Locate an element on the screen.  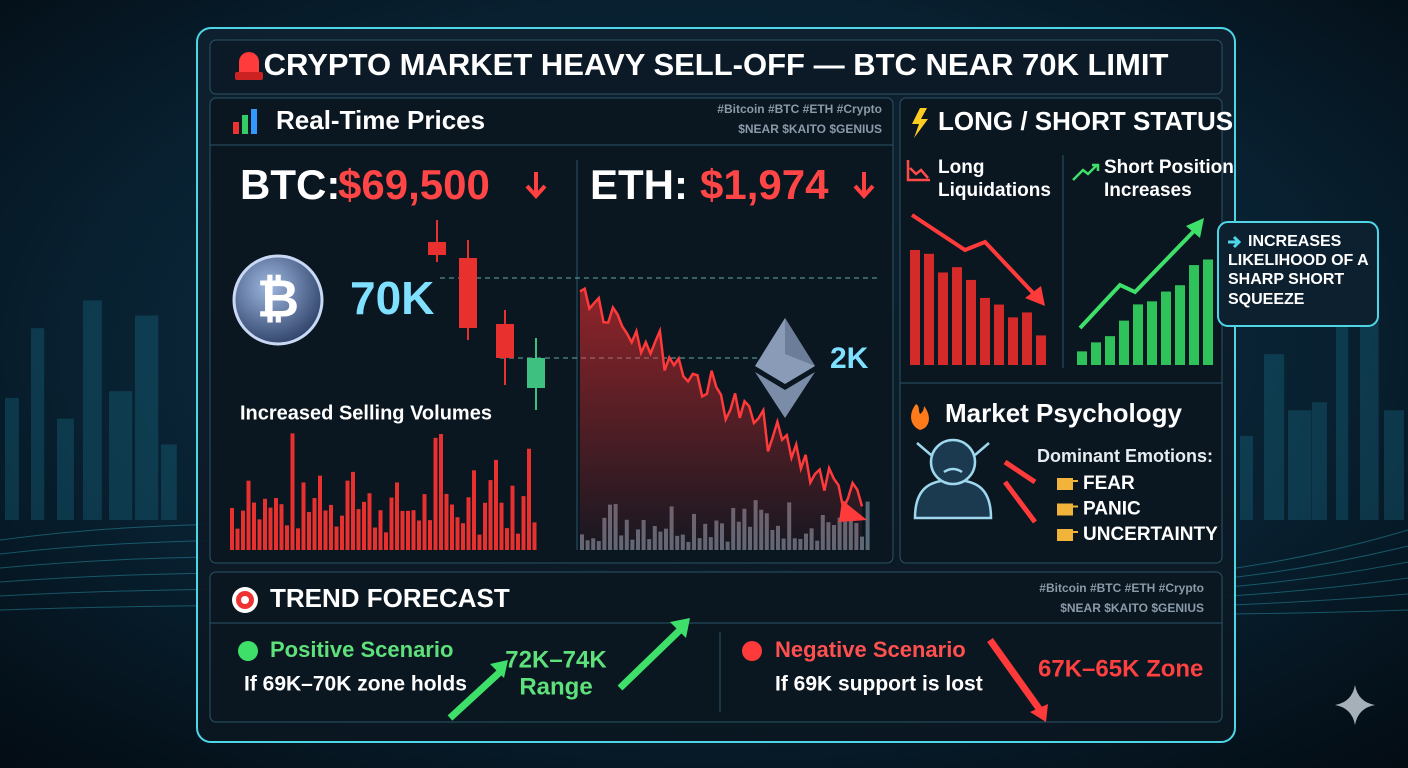
scenario-title: Negative Scenario is located at coordinates (870, 649).